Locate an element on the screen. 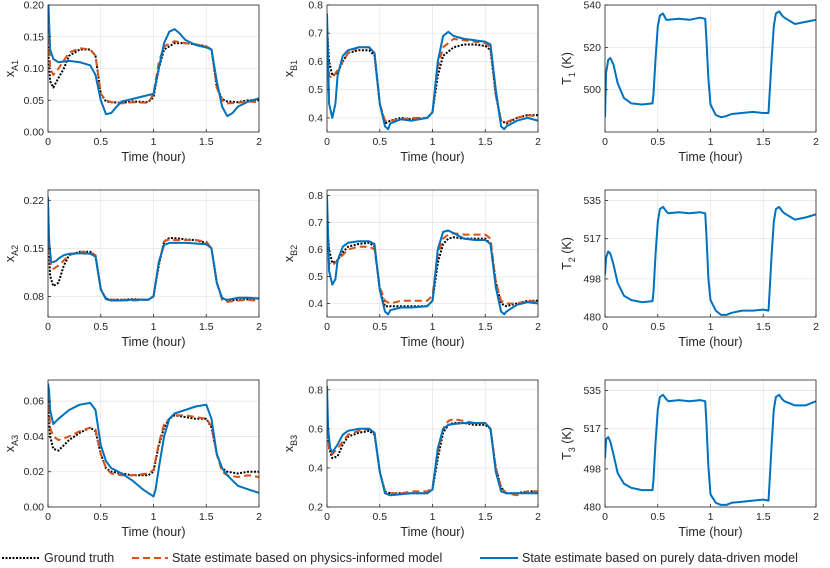 This screenshot has width=830, height=568. series-physics-xB2 is located at coordinates (432, 268).